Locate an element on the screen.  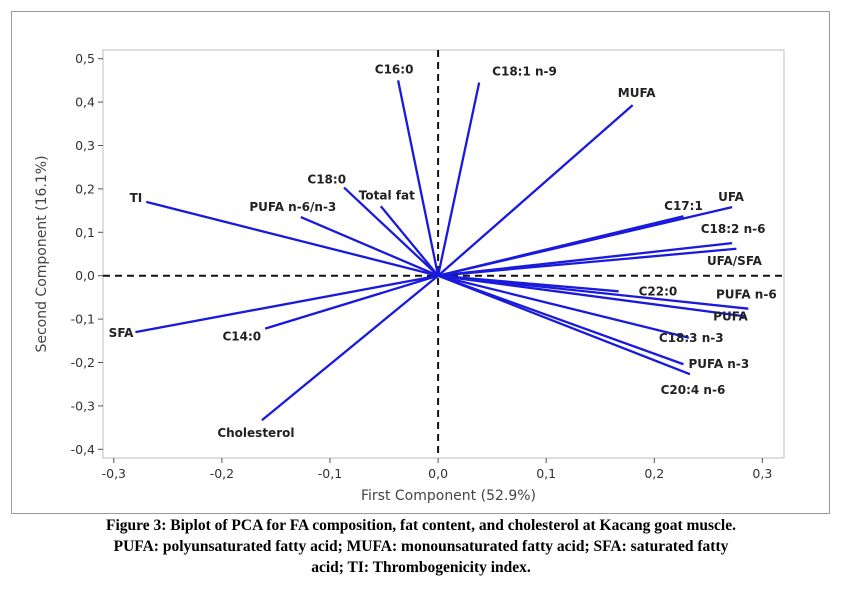
y-tick-label: -0,3 is located at coordinates (83, 405).